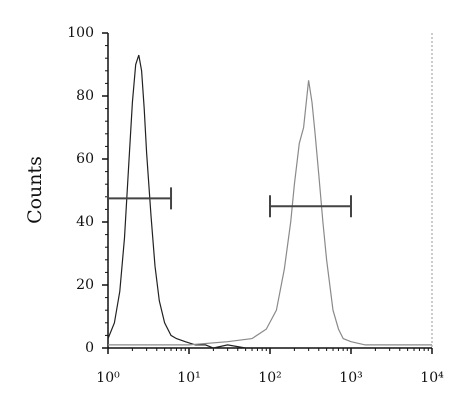 The width and height of the screenshot is (470, 413). What do you see at coordinates (89, 348) in the screenshot?
I see `y-tick-label: 0` at bounding box center [89, 348].